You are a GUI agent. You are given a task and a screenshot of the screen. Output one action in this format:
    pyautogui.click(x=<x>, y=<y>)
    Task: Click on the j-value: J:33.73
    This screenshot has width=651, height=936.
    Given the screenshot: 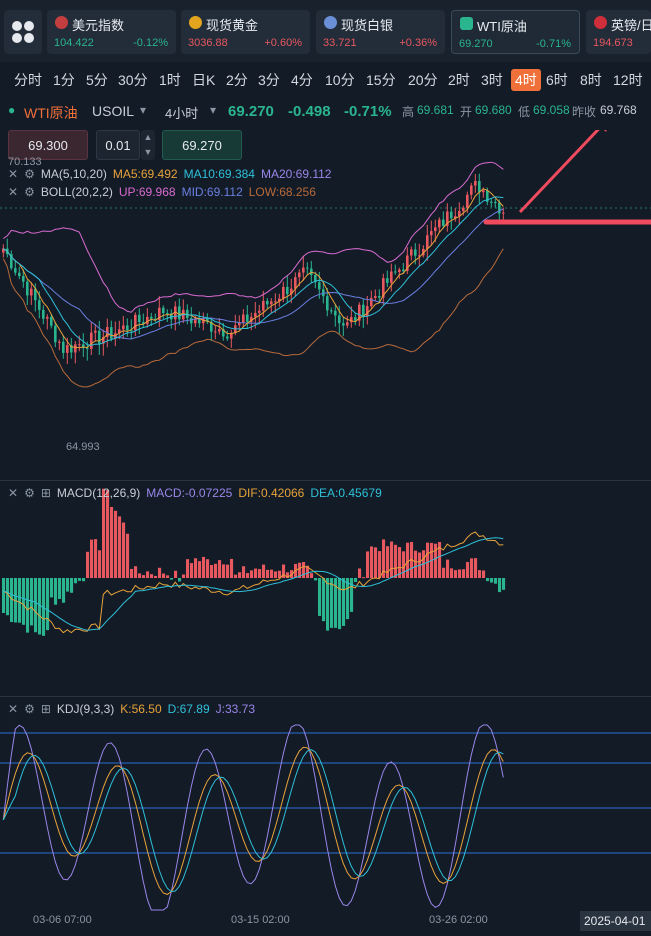 What is the action you would take?
    pyautogui.click(x=235, y=709)
    